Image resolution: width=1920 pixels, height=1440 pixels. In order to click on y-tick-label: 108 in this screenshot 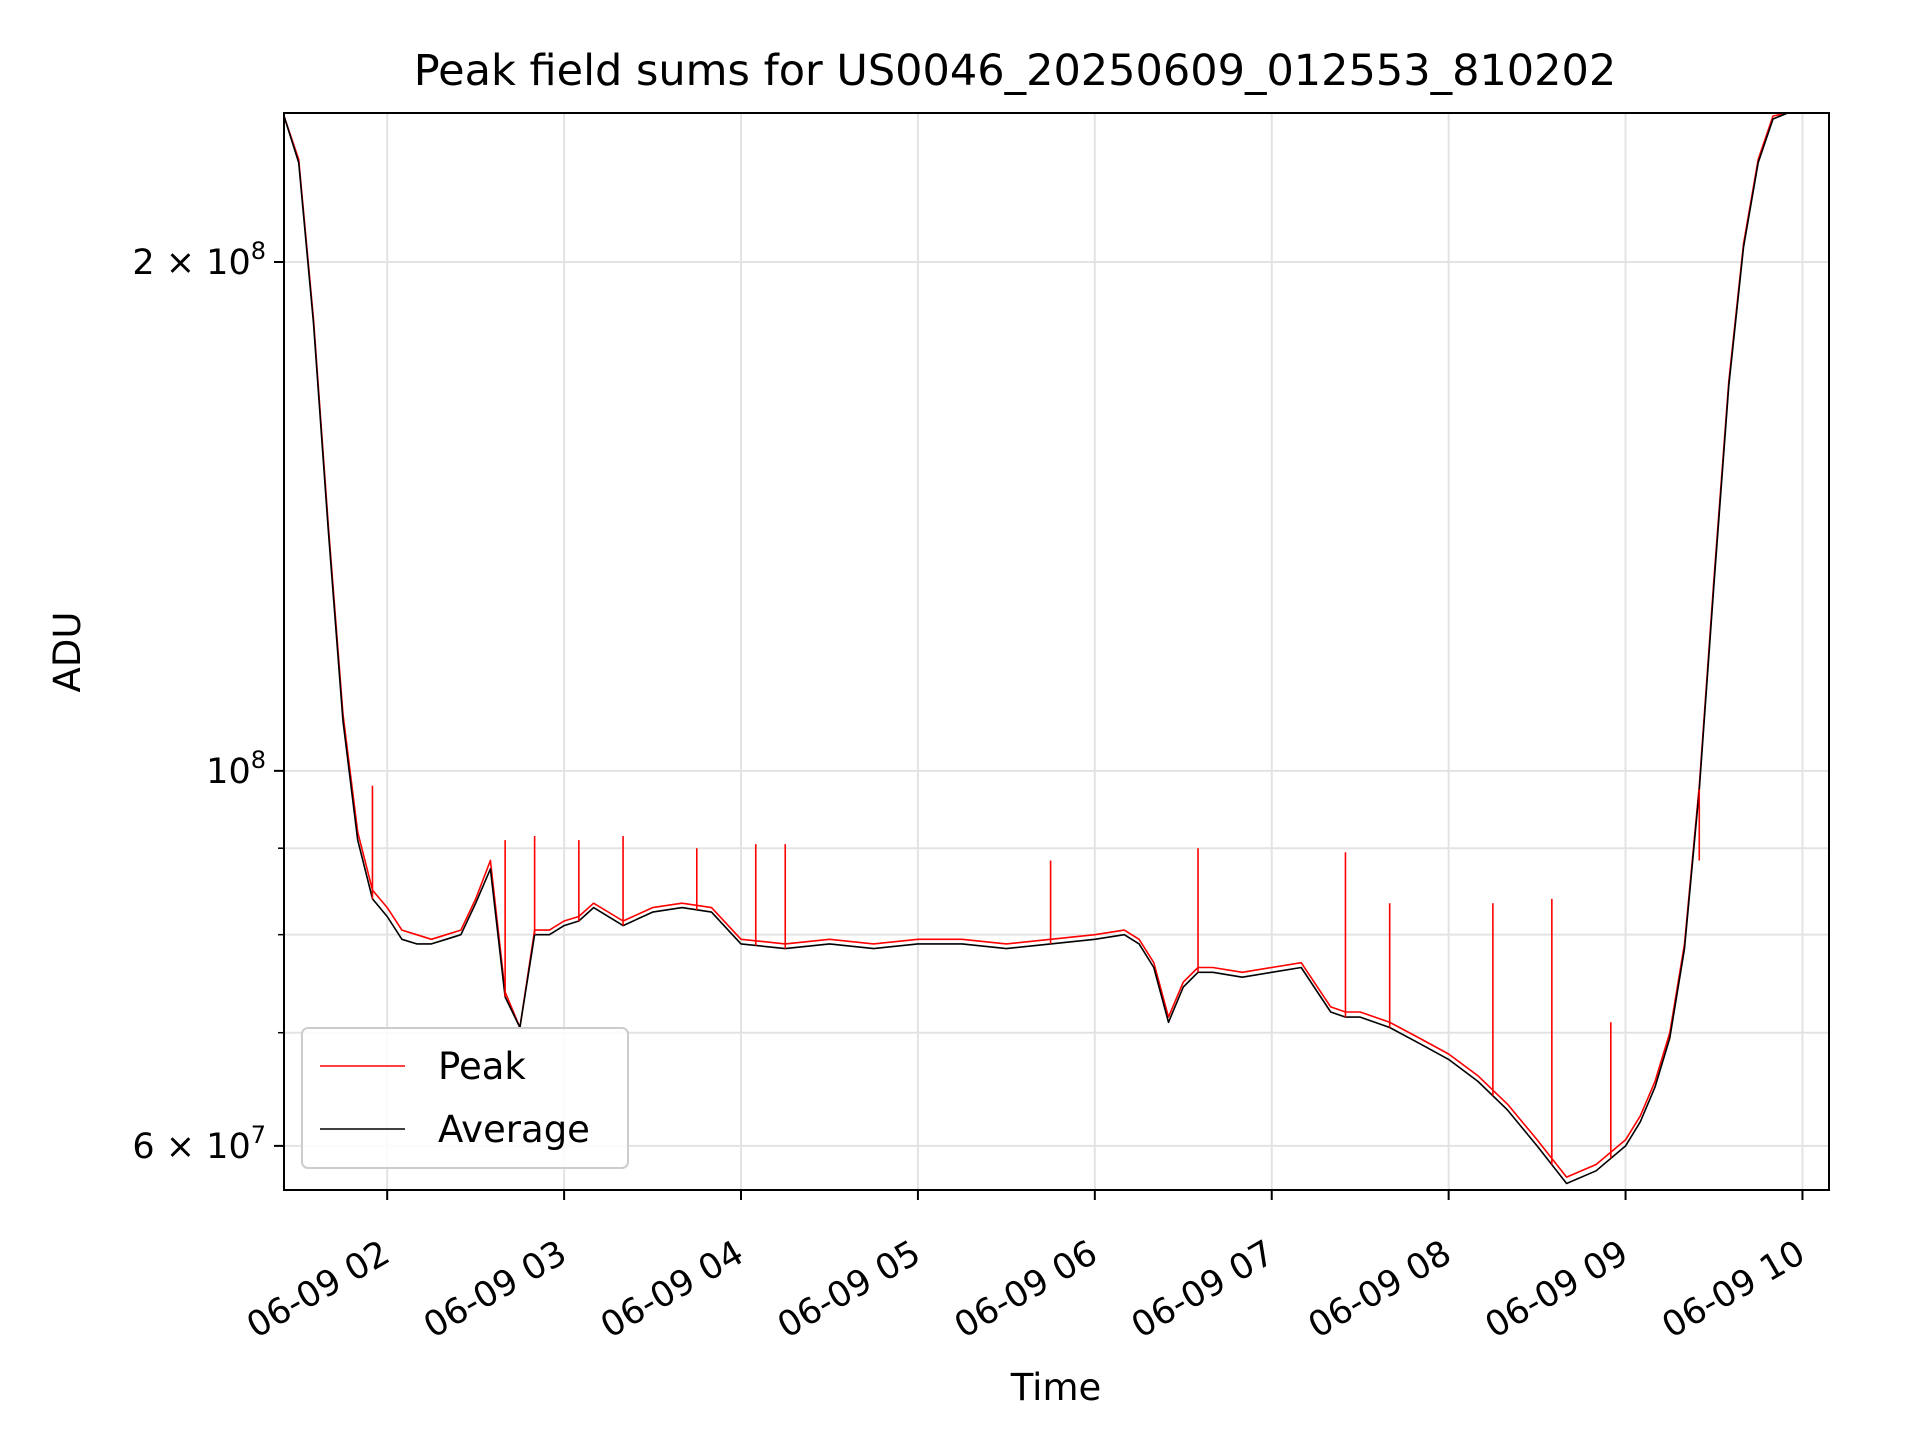, I will do `click(236, 769)`.